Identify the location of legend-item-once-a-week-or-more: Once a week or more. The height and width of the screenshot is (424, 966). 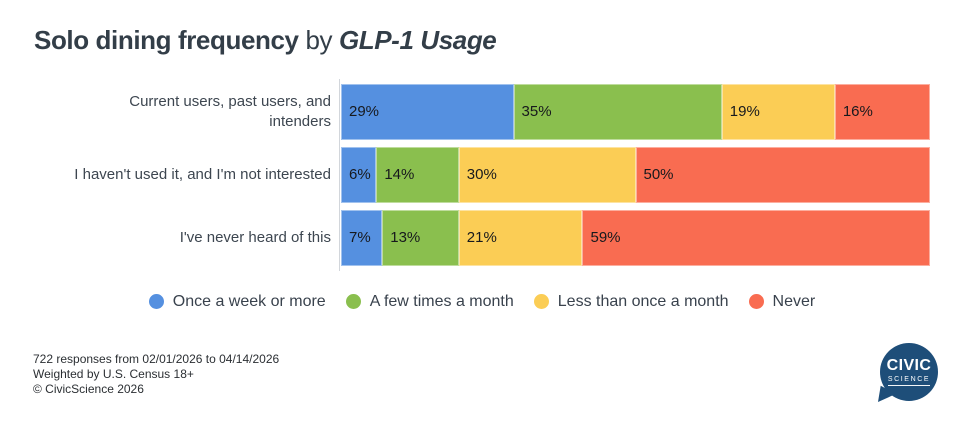
(237, 301).